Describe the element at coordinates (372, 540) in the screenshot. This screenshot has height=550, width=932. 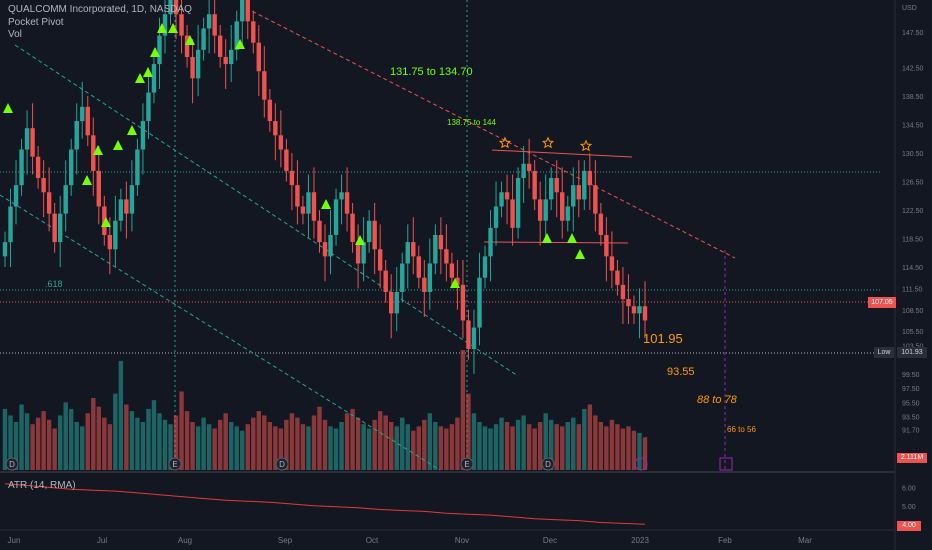
I see `time-tick: Oct` at that location.